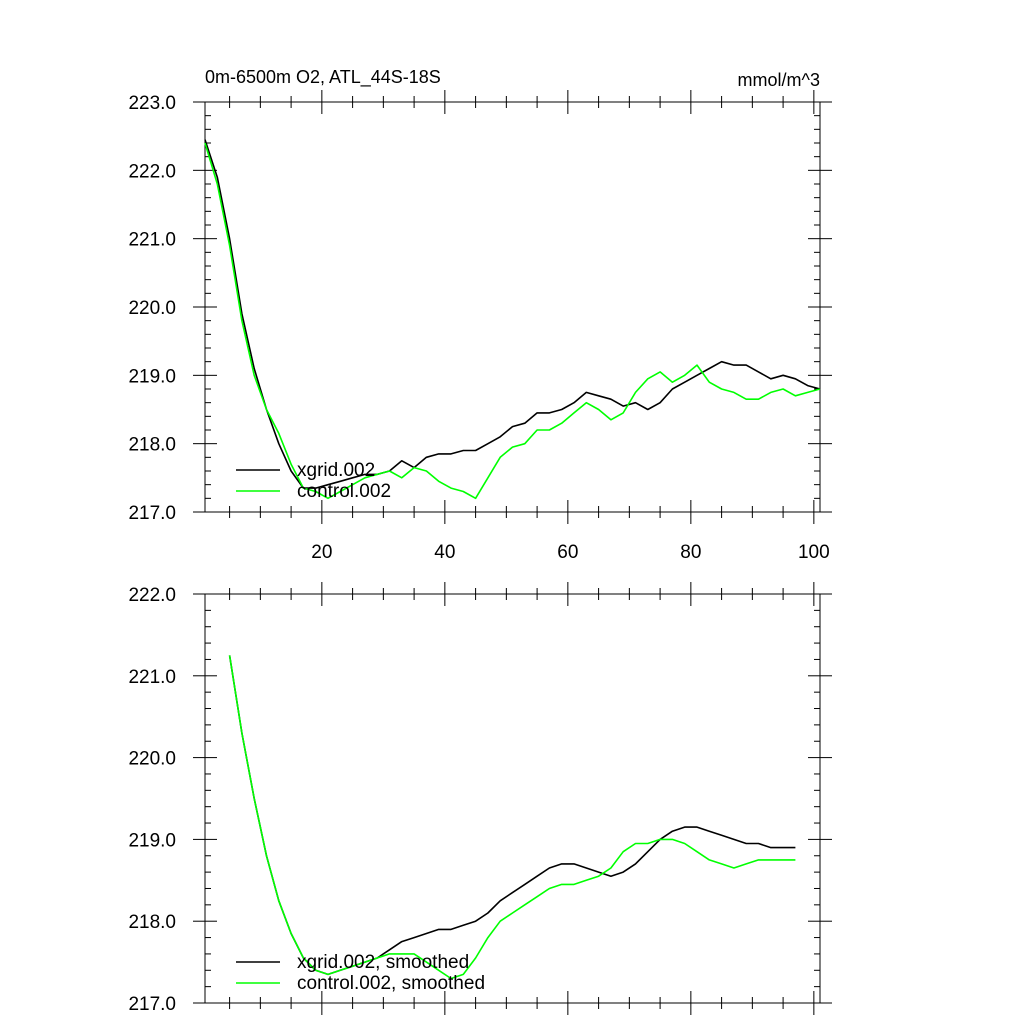 Image resolution: width=1024 pixels, height=1024 pixels. What do you see at coordinates (152, 103) in the screenshot?
I see `y-tick-label: 223.0` at bounding box center [152, 103].